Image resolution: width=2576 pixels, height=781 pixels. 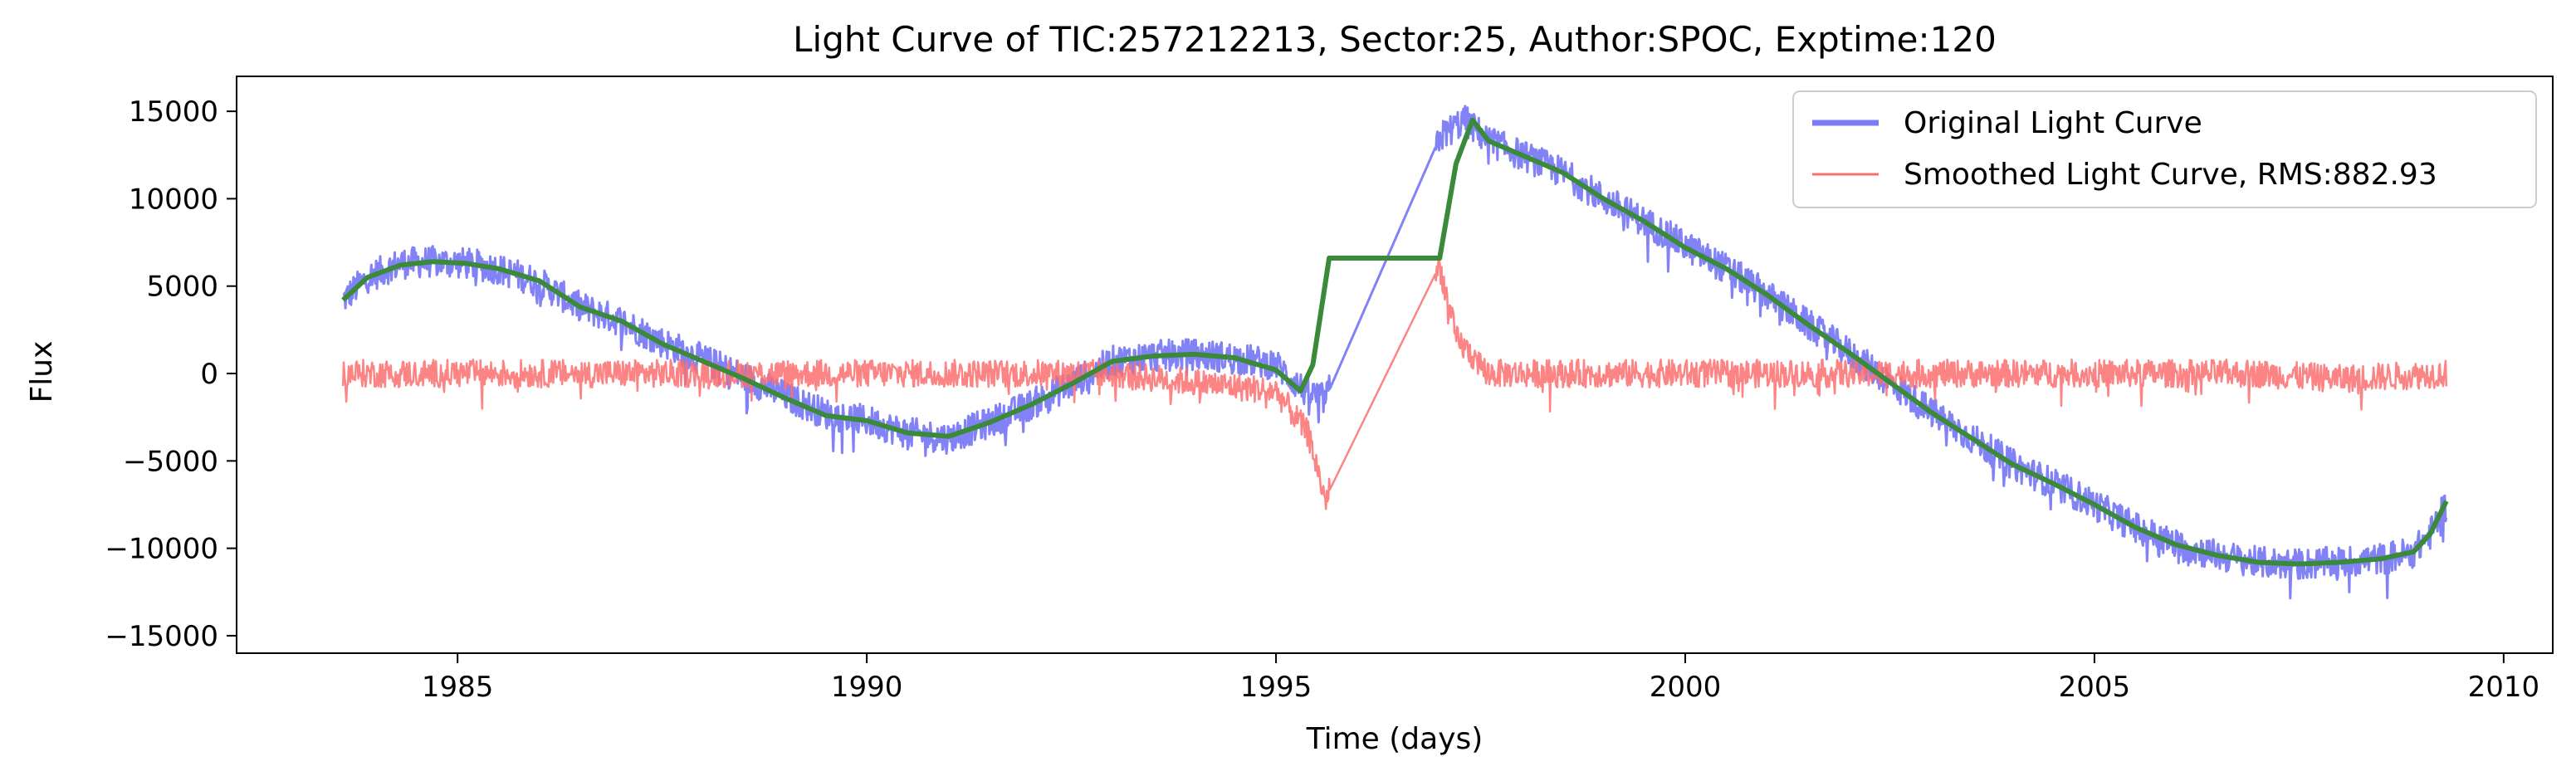 What do you see at coordinates (170, 461) in the screenshot?
I see `y-tick-label: −5000` at bounding box center [170, 461].